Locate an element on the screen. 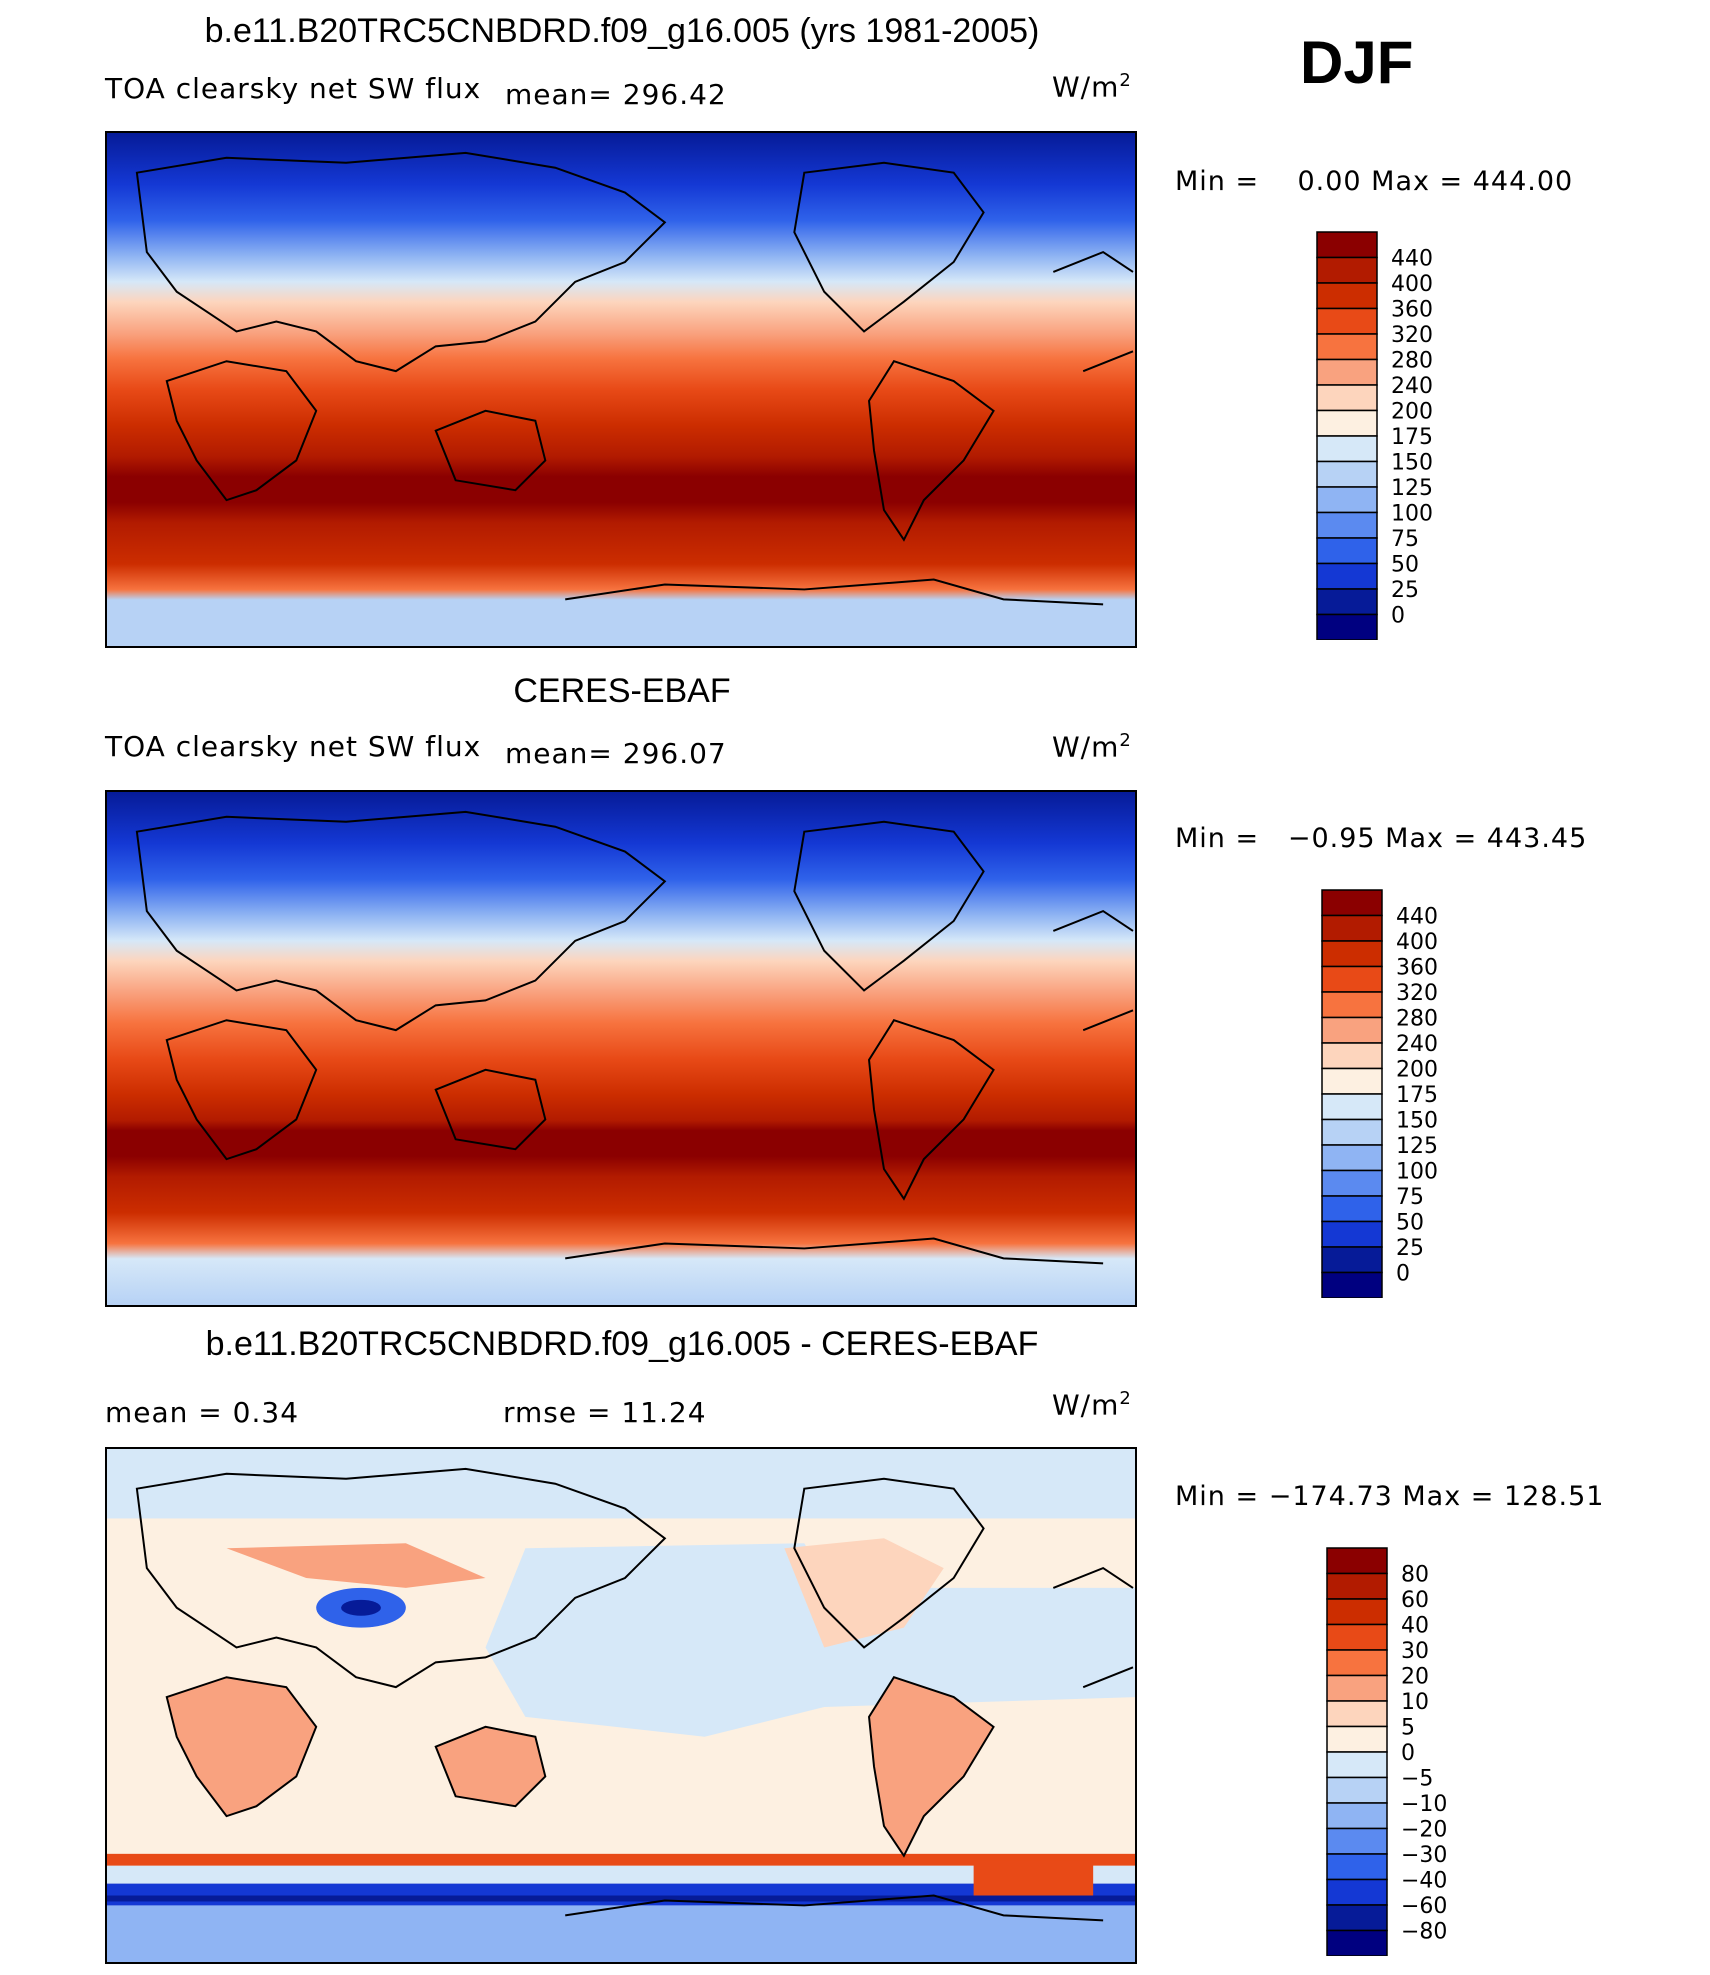 The image size is (1710, 1975). panel-2-colorbar: 440 400 360 320 280 240 200 175 150 125 100 75 50 25 0 is located at coordinates (1400, 1095).